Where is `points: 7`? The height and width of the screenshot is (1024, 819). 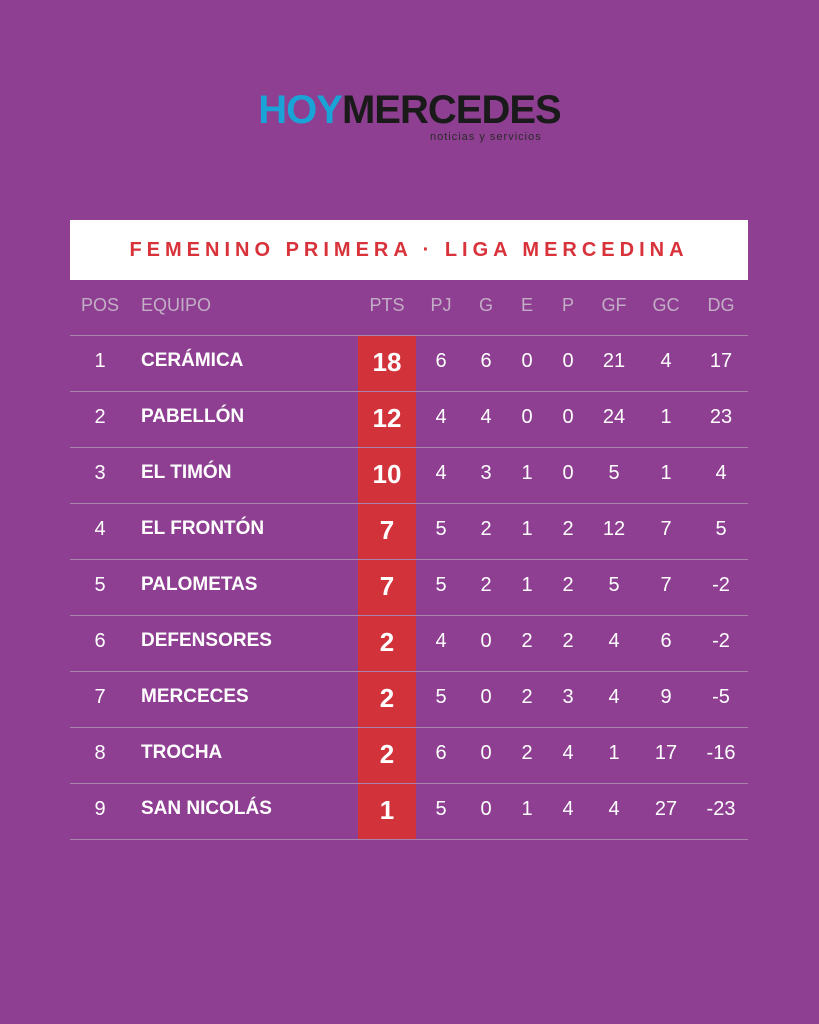 points: 7 is located at coordinates (387, 530).